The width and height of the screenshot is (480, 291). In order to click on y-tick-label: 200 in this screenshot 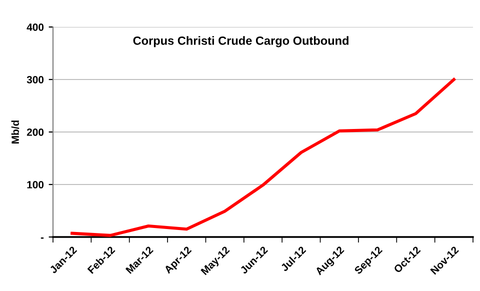, I will do `click(35, 132)`.